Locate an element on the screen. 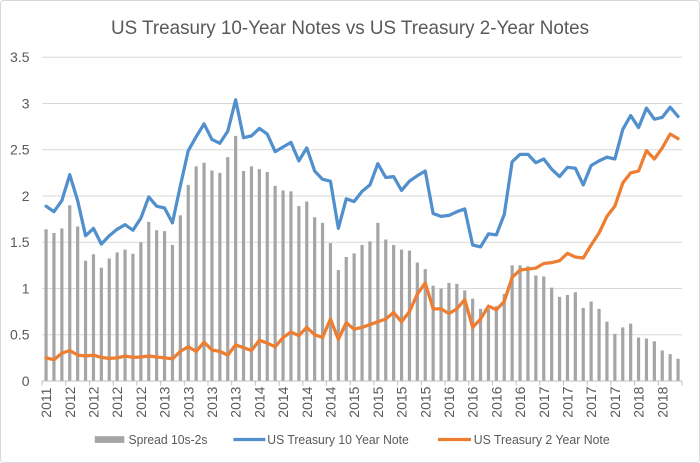  svg-text: 3 is located at coordinates (26, 103).